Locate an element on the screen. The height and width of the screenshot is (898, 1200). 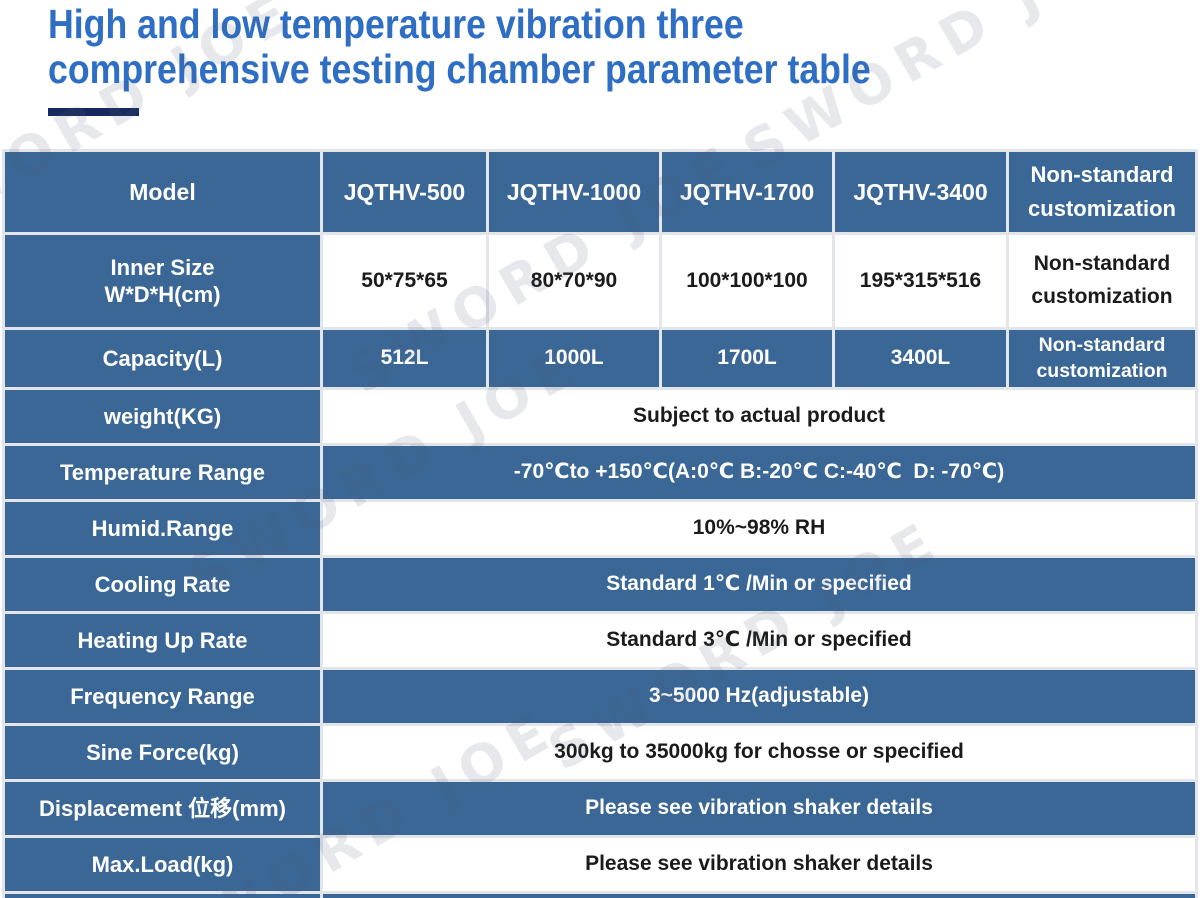
row-label-humid-range: Humid.Range is located at coordinates (162, 528).